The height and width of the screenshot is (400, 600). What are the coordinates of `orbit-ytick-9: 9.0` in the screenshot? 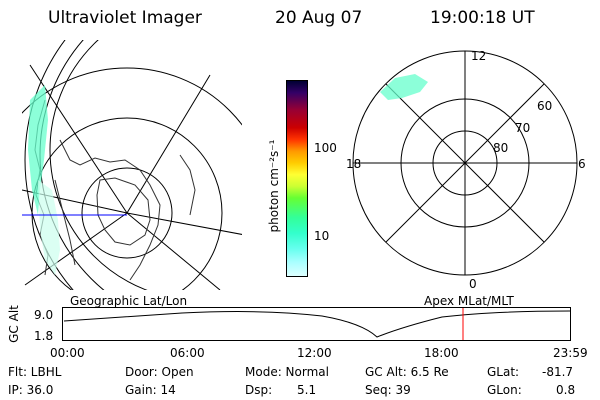 It's located at (44, 315).